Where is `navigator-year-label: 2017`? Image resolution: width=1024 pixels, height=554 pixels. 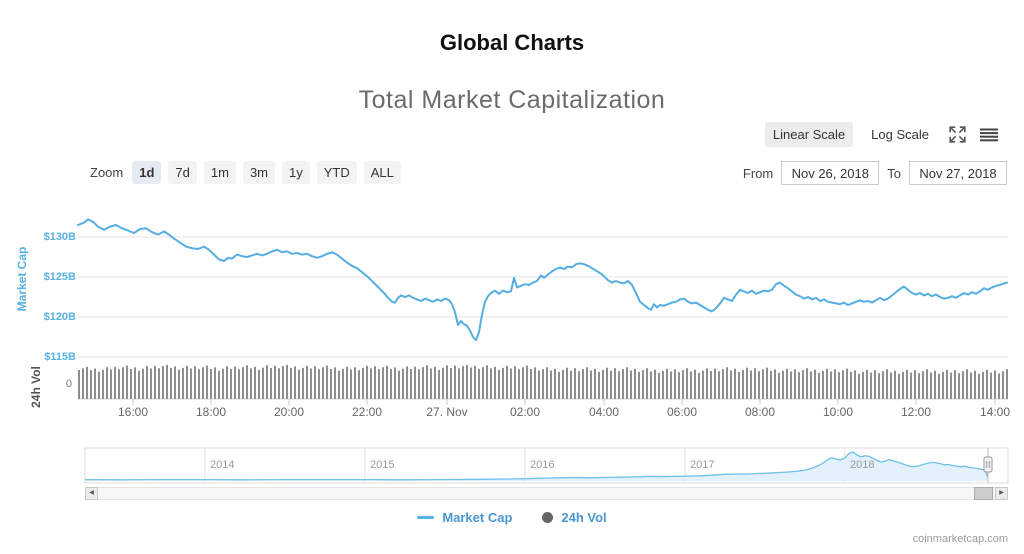
navigator-year-label: 2017 is located at coordinates (702, 465).